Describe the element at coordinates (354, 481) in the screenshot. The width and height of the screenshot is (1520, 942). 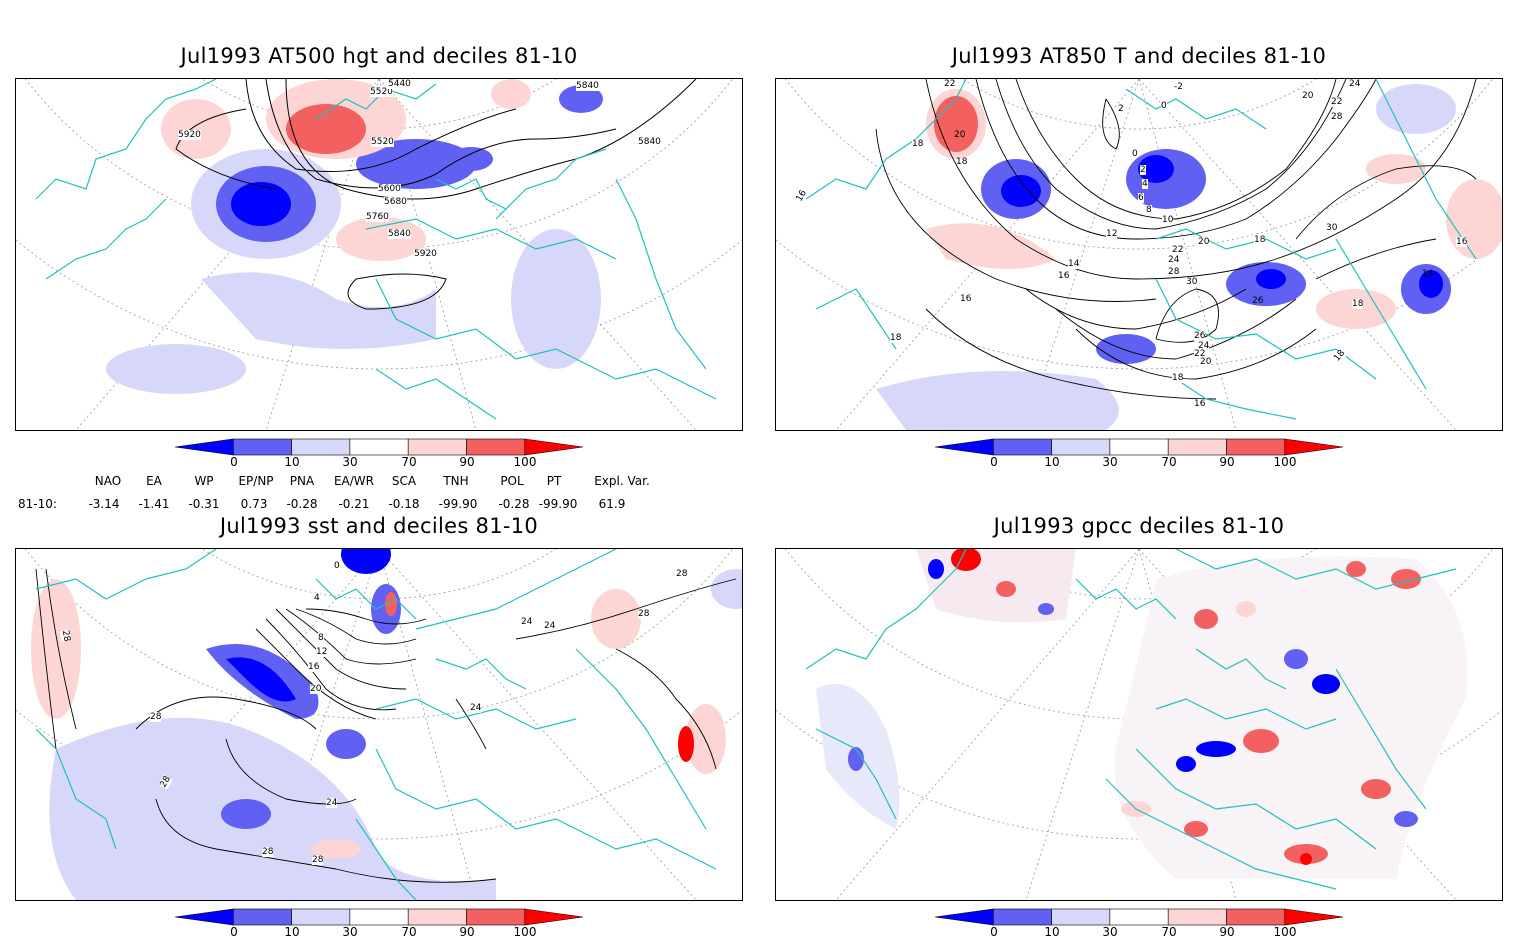
I see `index-header: EA/WR` at that location.